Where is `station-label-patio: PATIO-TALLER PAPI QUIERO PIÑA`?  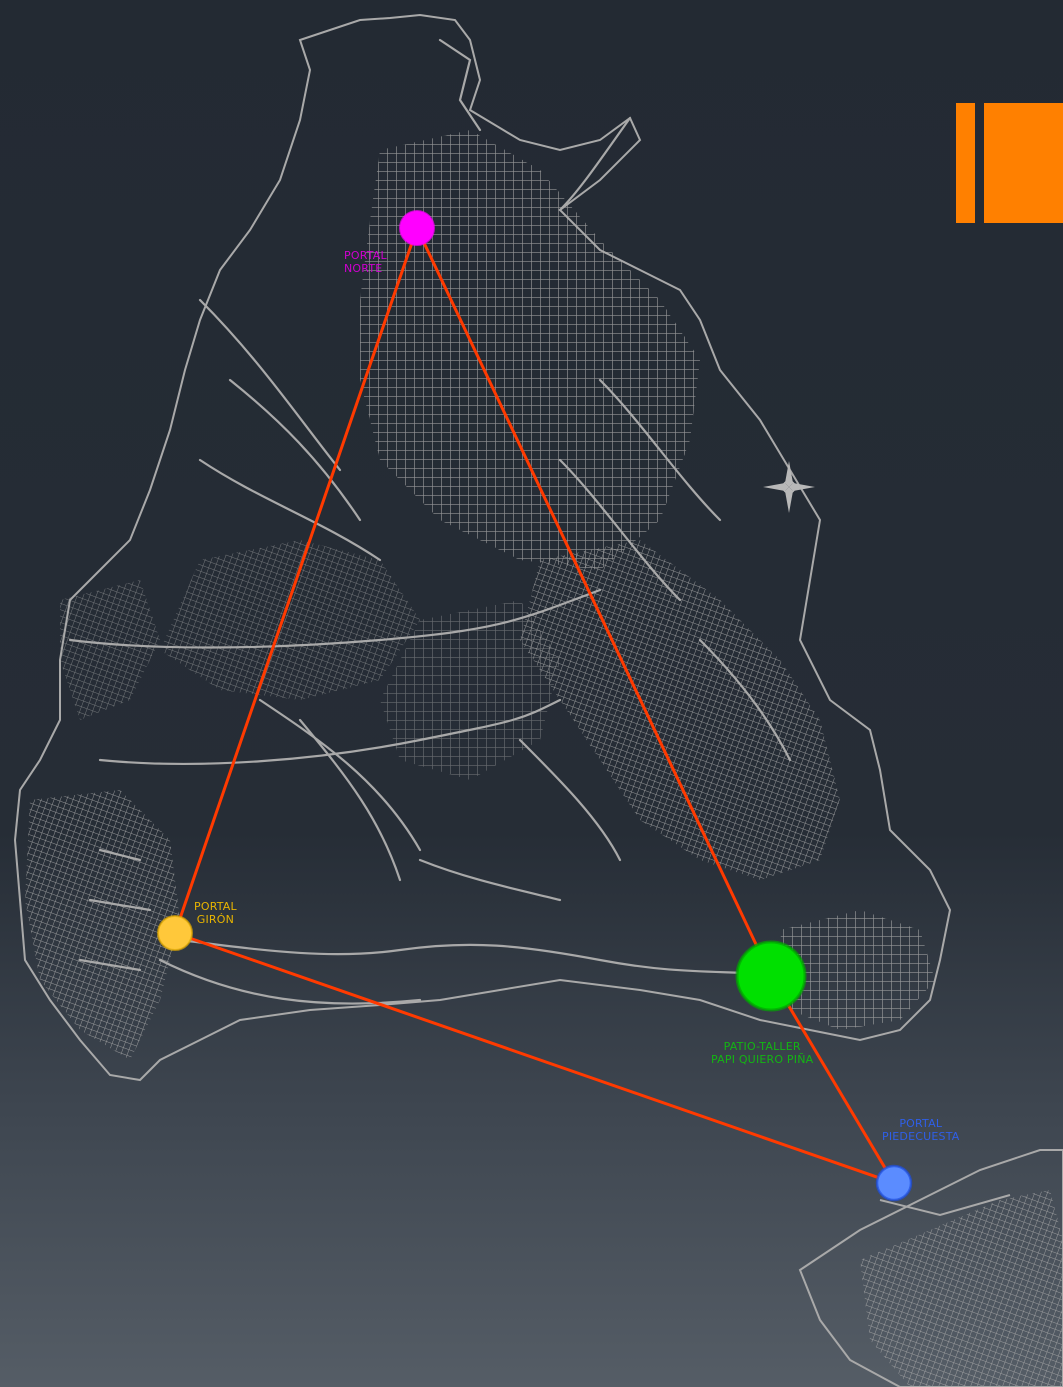
station-label-patio: PATIO-TALLER PAPI QUIERO PIÑA is located at coordinates (762, 1053).